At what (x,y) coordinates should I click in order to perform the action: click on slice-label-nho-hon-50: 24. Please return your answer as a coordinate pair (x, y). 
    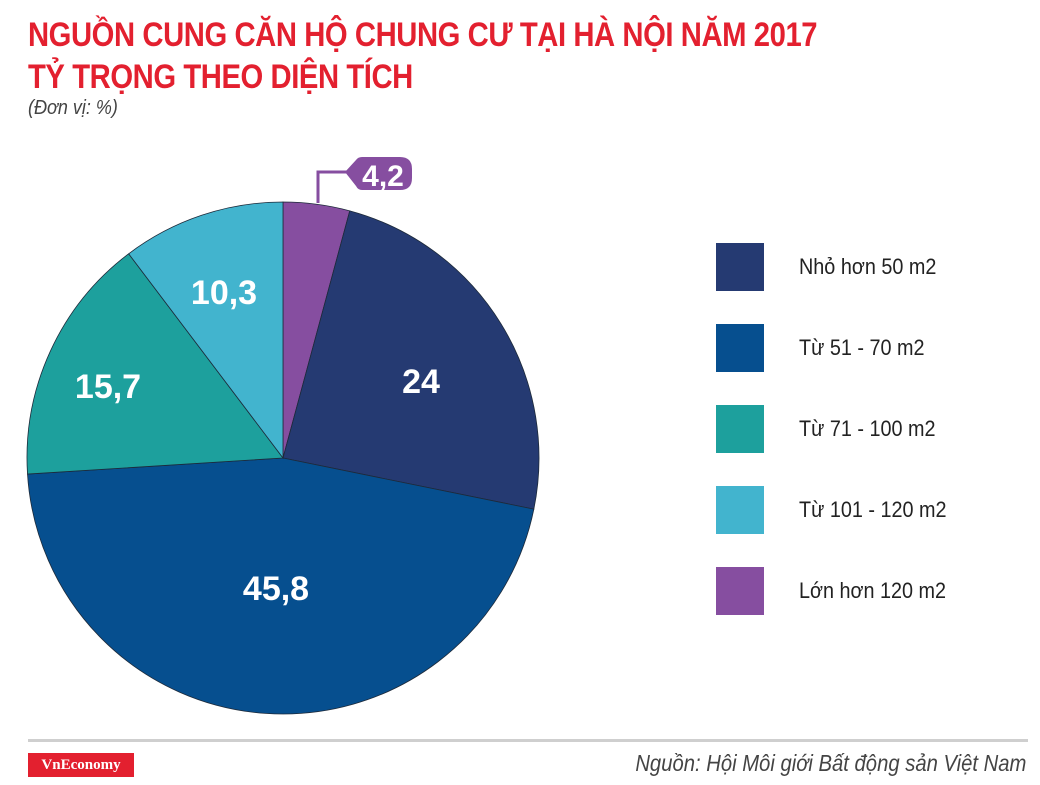
    Looking at the image, I should click on (421, 382).